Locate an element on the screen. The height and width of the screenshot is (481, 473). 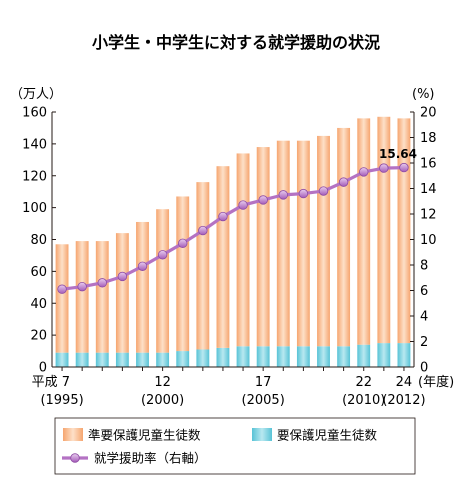
rate-point-2004 is located at coordinates (243, 205).